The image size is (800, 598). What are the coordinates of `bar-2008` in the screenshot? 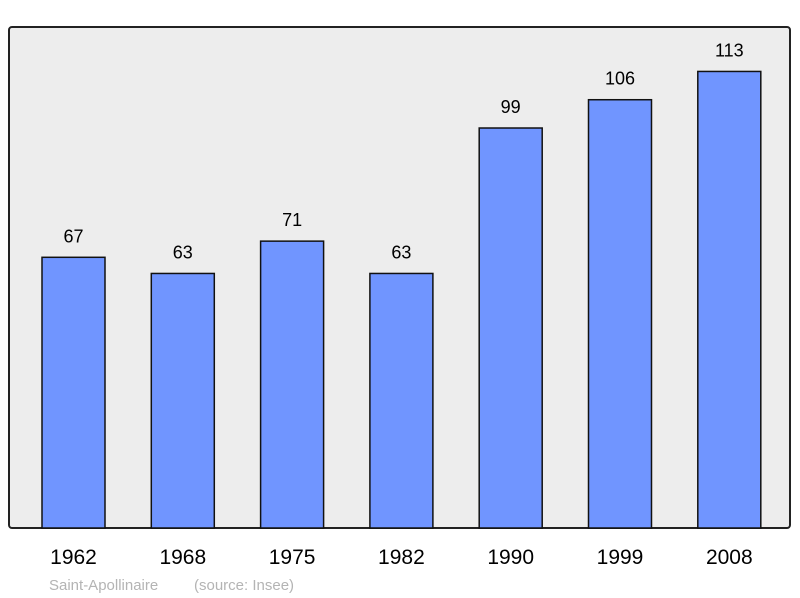 It's located at (729, 299).